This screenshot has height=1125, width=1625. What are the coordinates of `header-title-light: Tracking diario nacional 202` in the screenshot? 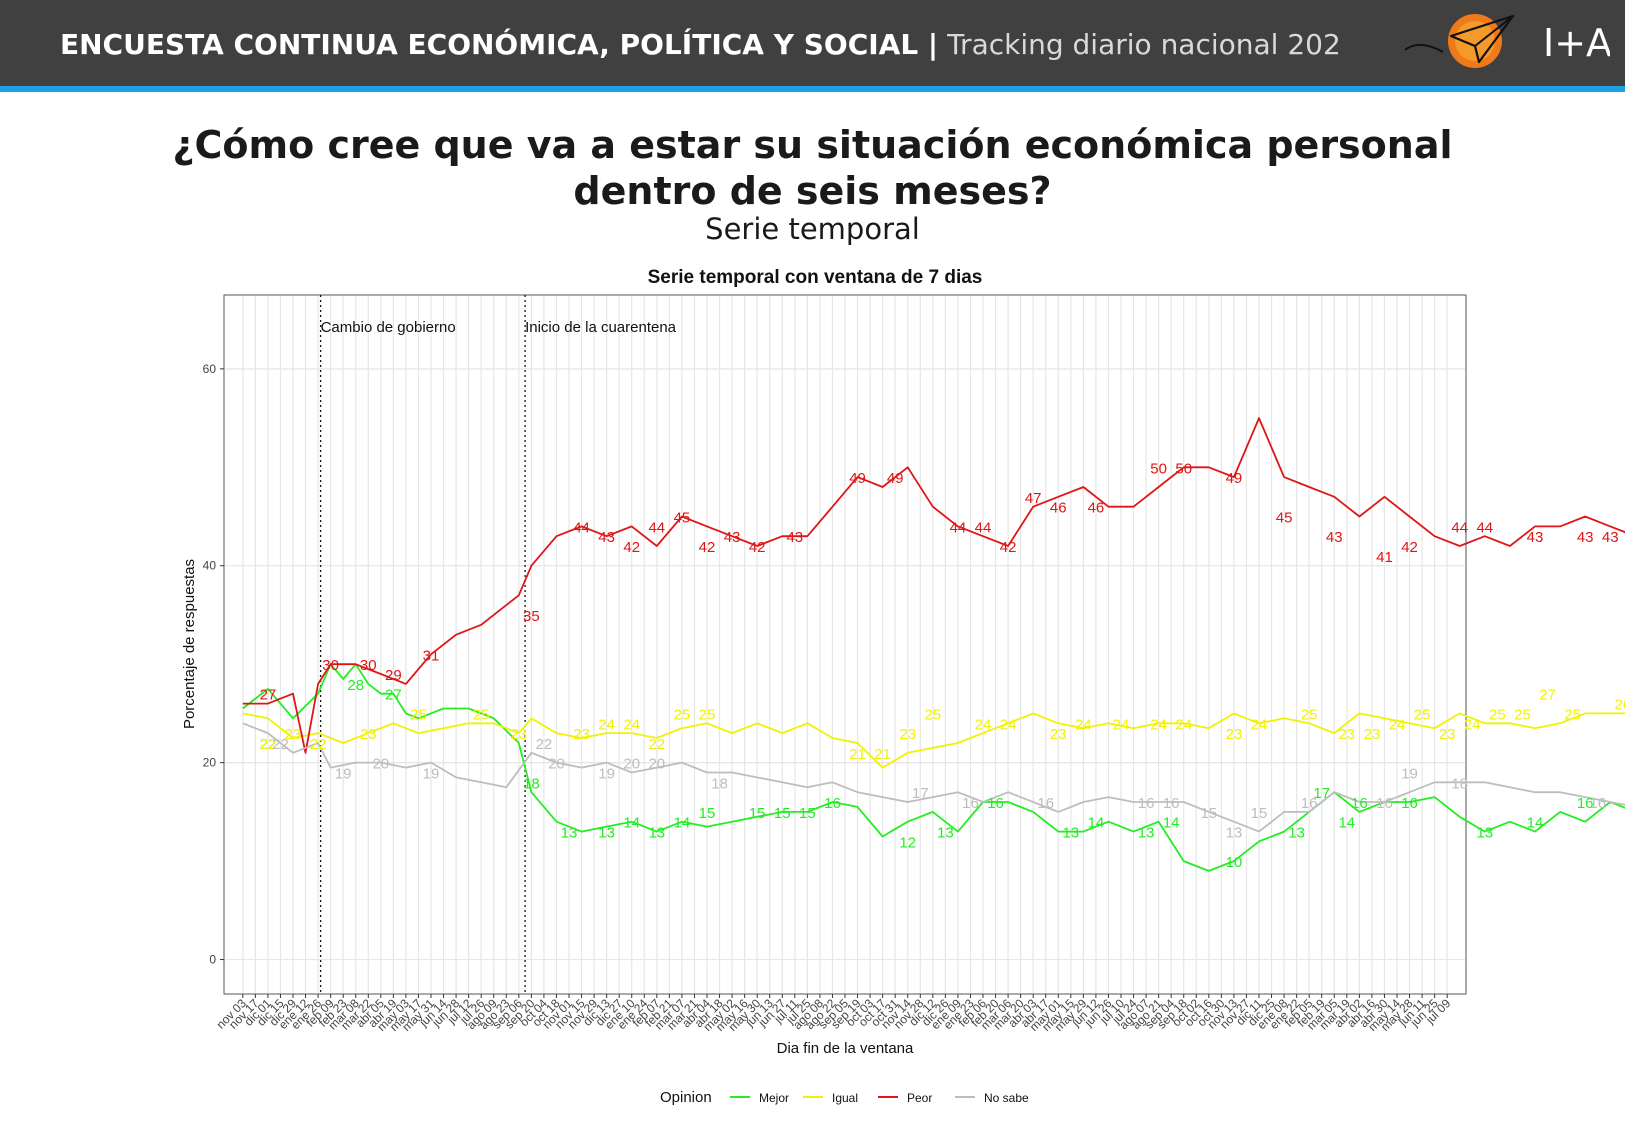 It's located at (1144, 44).